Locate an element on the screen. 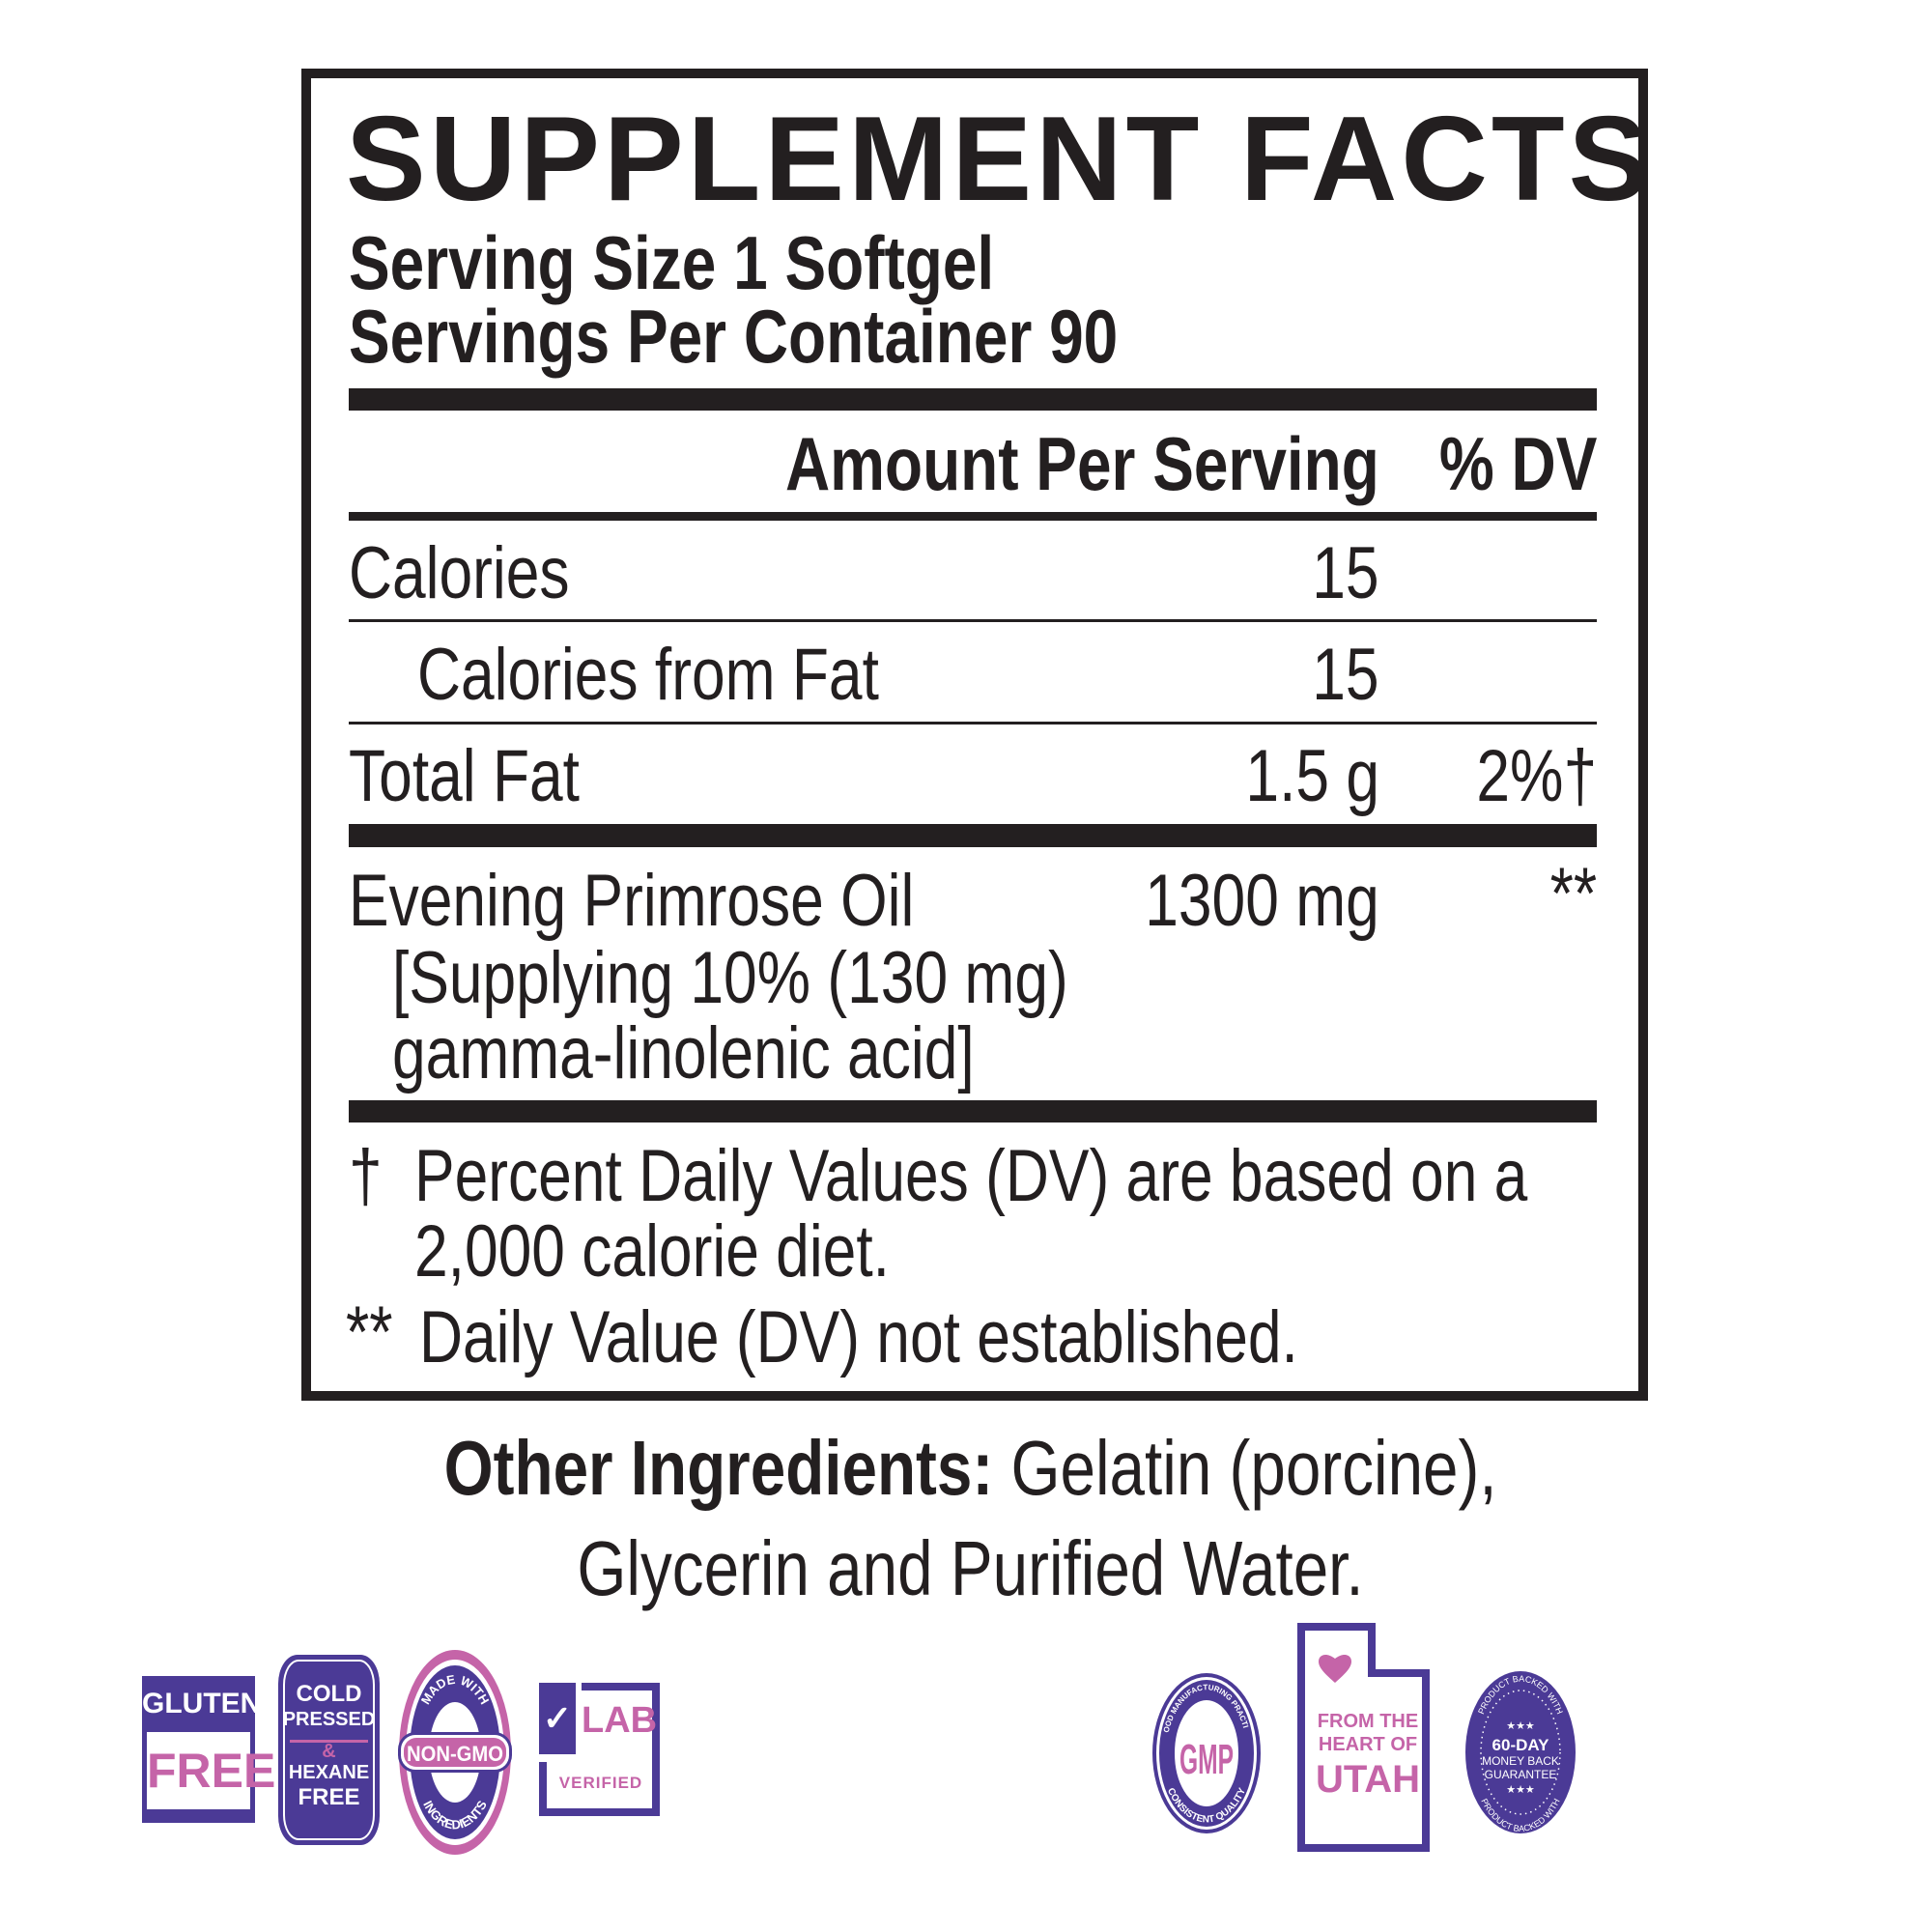 The width and height of the screenshot is (1932, 1932). row-epo-name: Evening Primrose Oil is located at coordinates (632, 901).